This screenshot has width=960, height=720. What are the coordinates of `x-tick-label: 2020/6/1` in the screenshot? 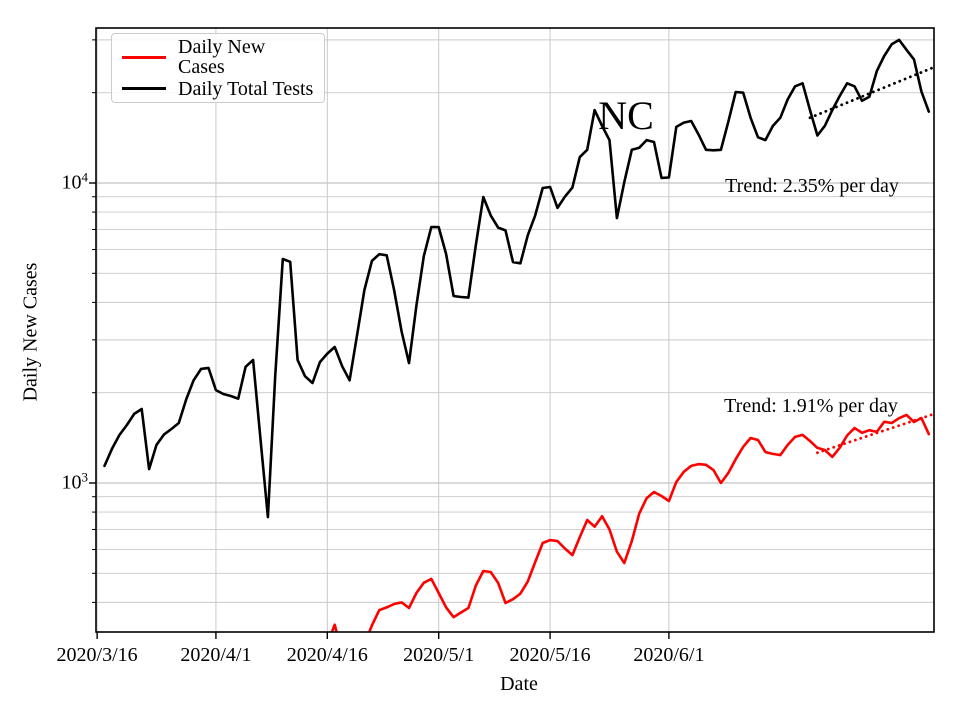 It's located at (669, 655).